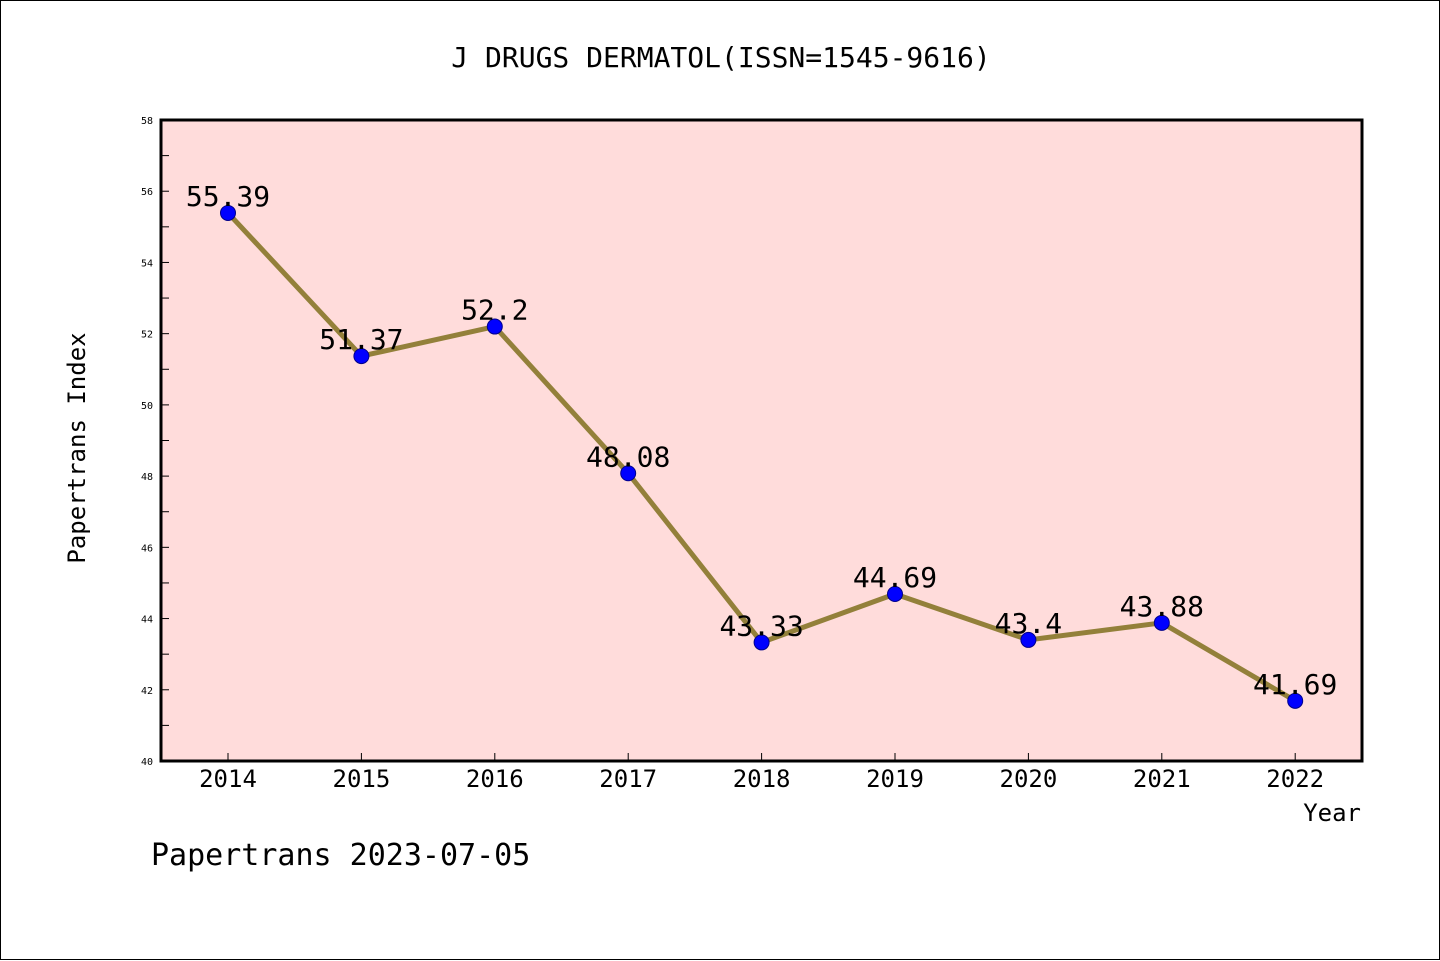 Image resolution: width=1440 pixels, height=961 pixels. Describe the element at coordinates (228, 779) in the screenshot. I see `x-tick-label: 2014` at that location.